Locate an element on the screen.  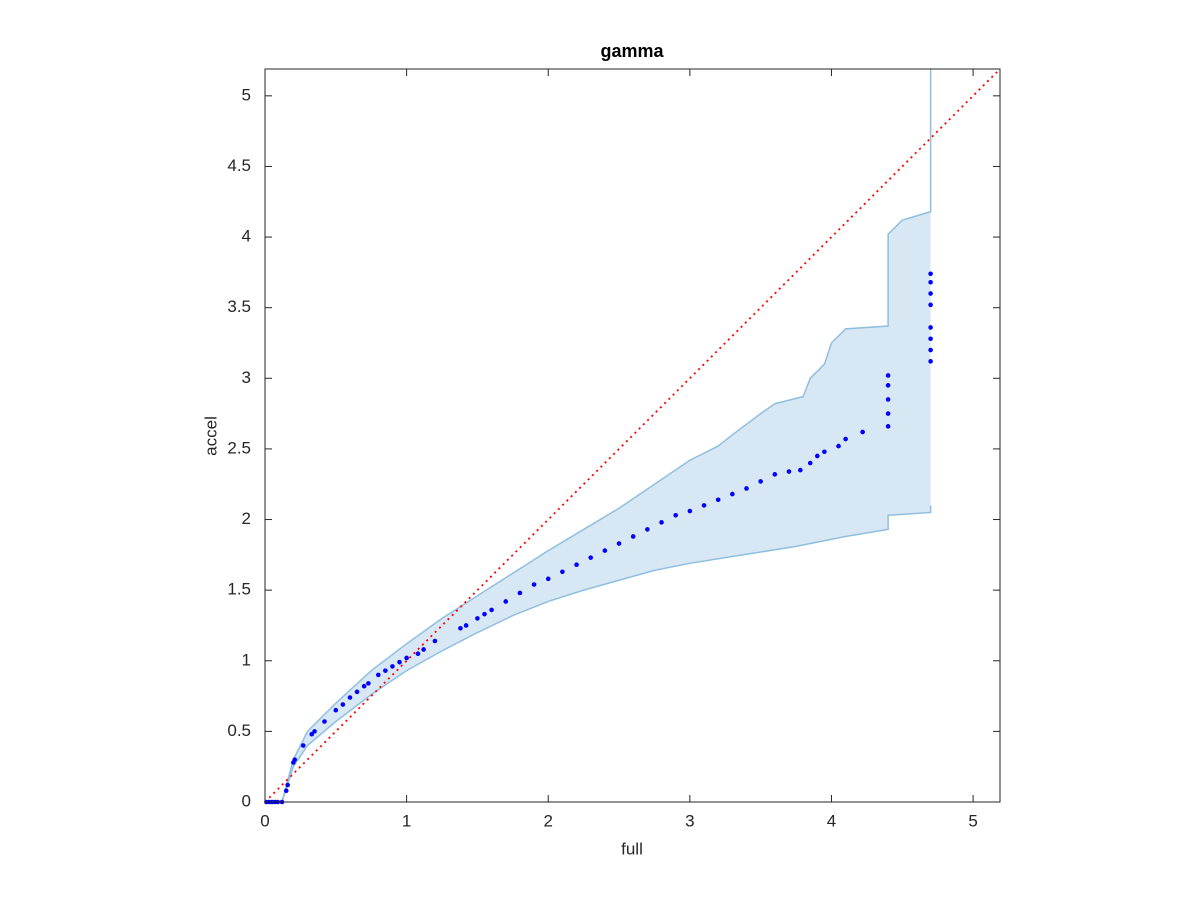
y-tick-label: 1.5 is located at coordinates (239, 589).